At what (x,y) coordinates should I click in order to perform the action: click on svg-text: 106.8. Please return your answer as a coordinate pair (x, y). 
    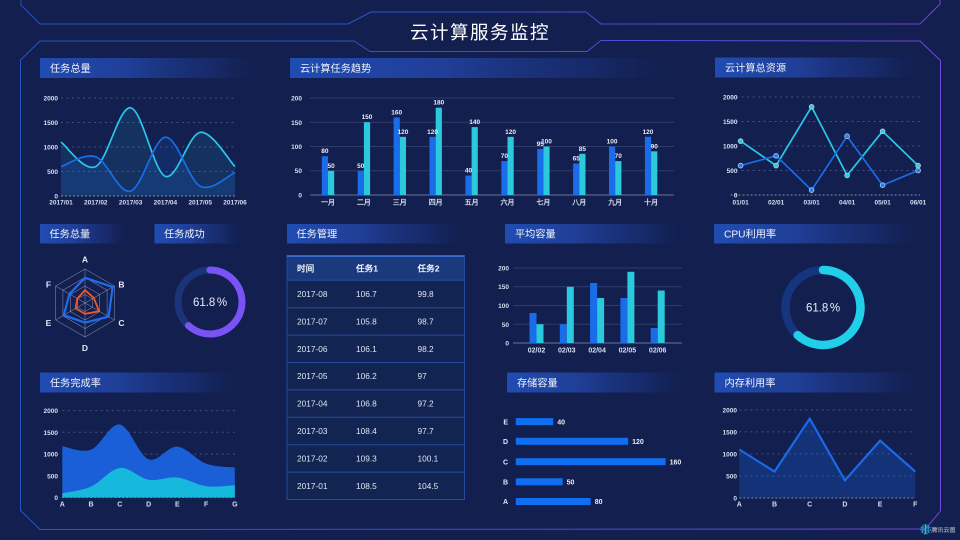
    Looking at the image, I should click on (366, 404).